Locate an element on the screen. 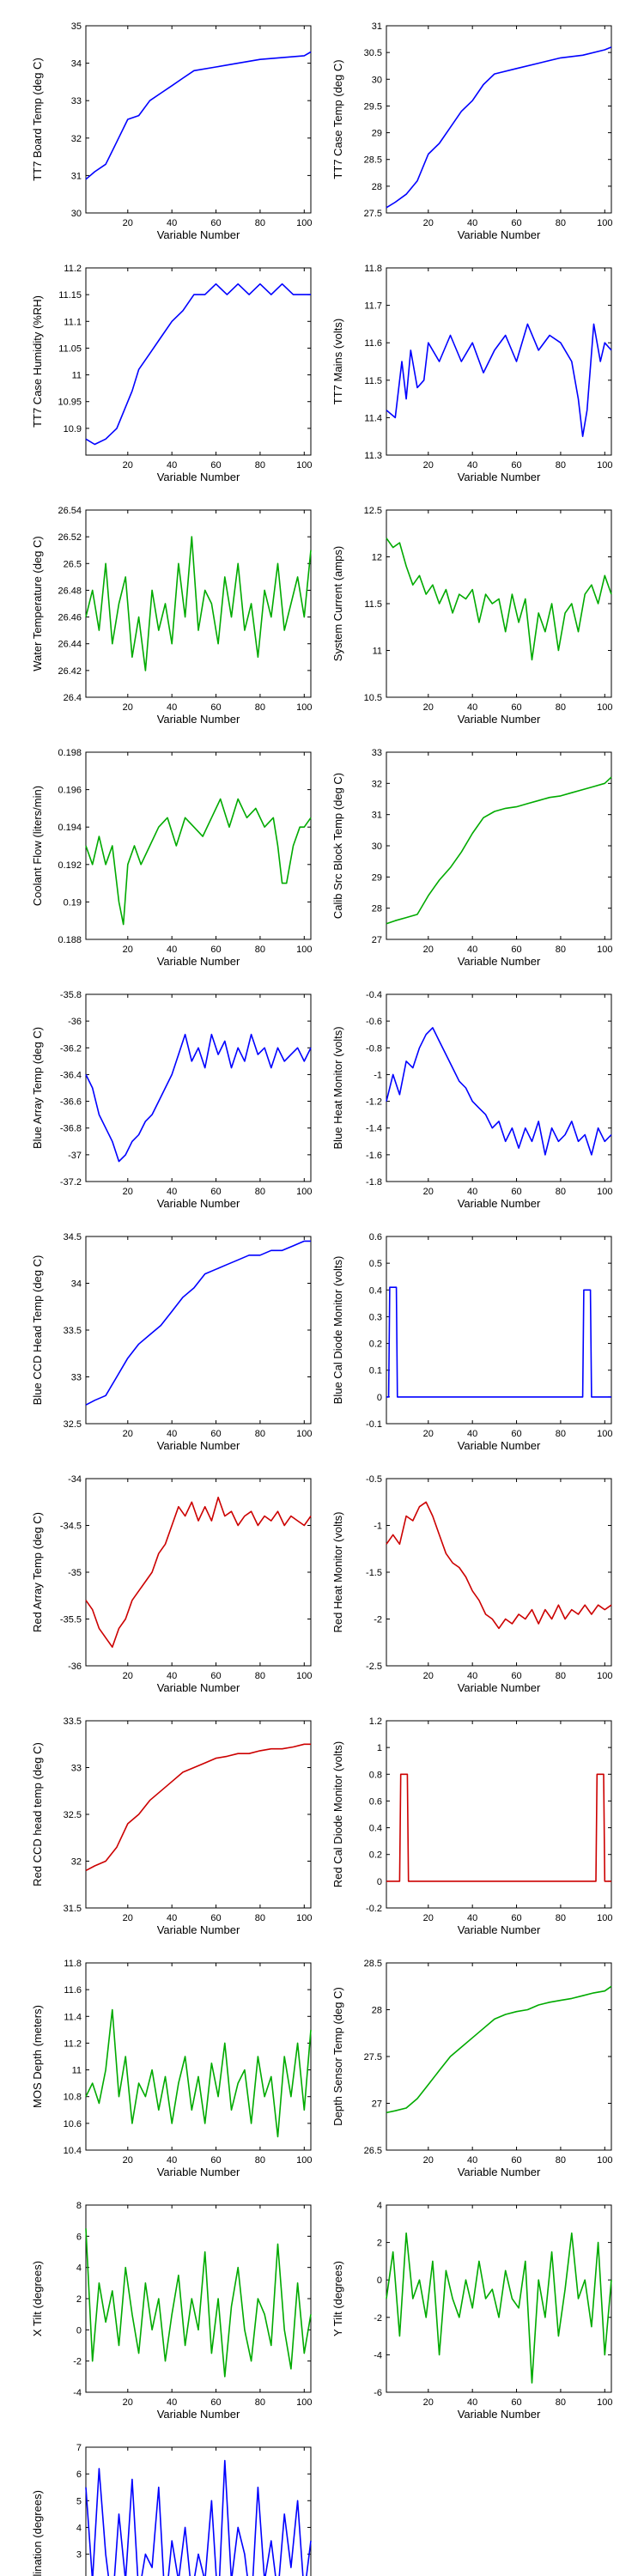 This screenshot has height=2576, width=644. y-tick-label: 30.5 is located at coordinates (373, 53).